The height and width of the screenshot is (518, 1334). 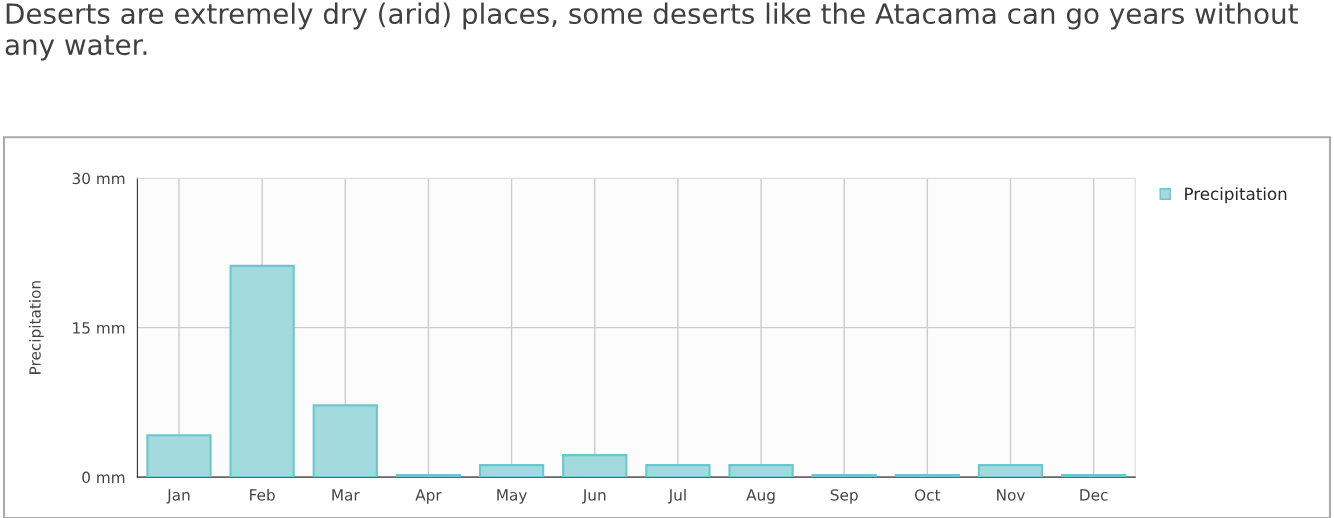 I want to click on y-tick-label: 0 mm, so click(x=103, y=477).